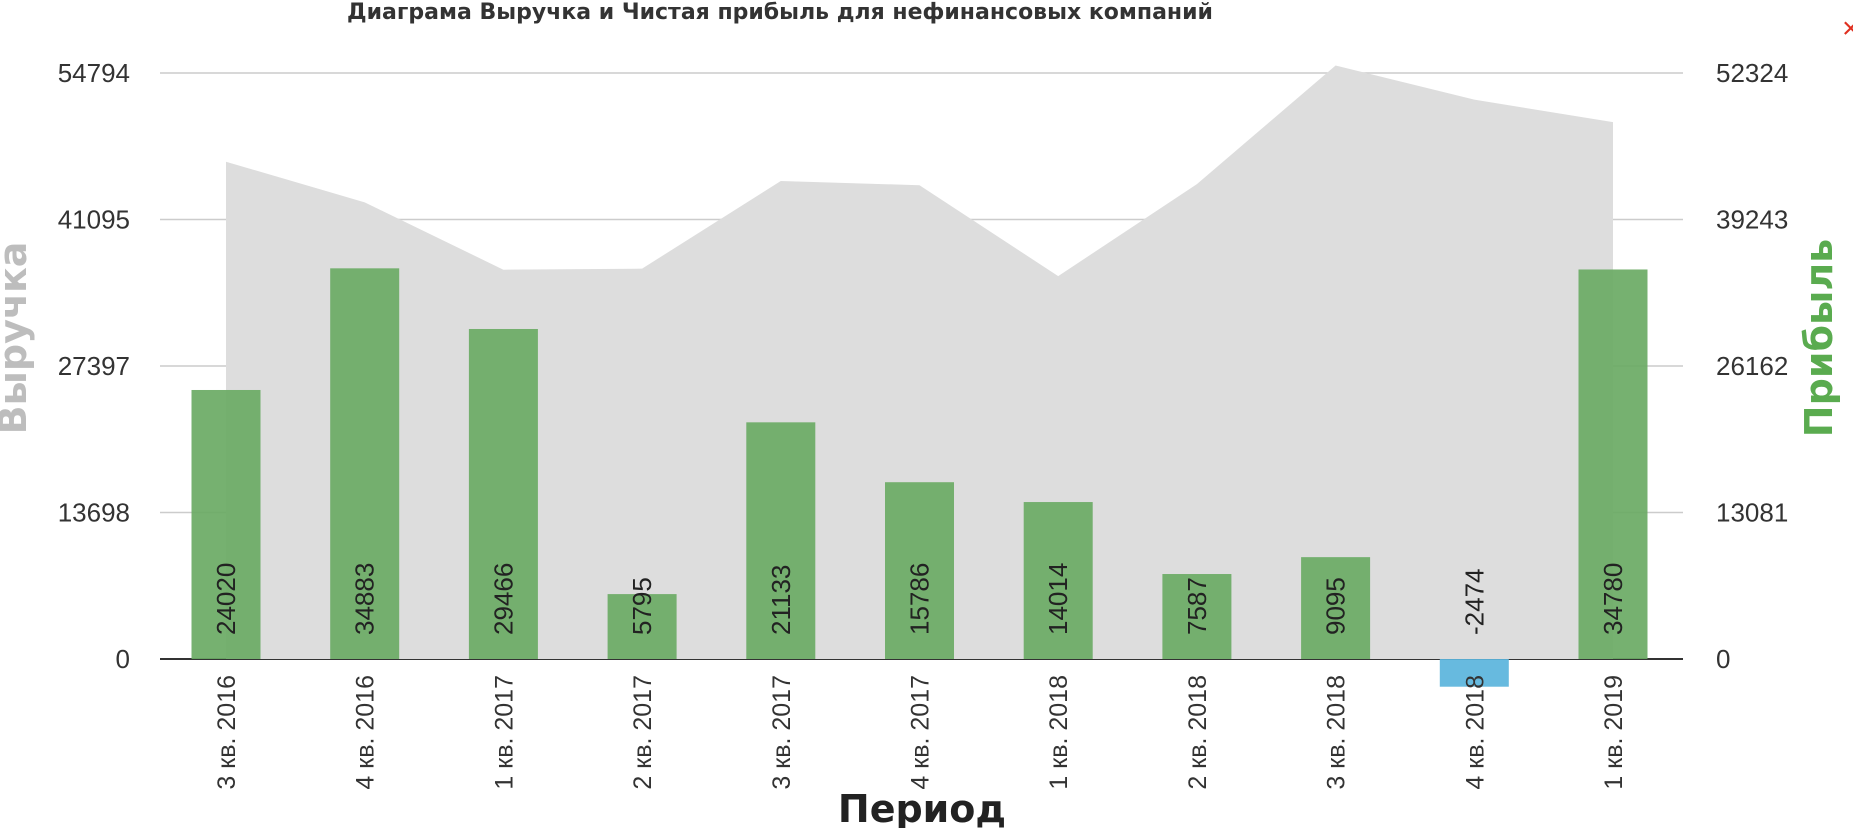 The width and height of the screenshot is (1853, 828). Describe the element at coordinates (643, 732) in the screenshot. I see `category-label: 2 кв. 2017` at that location.